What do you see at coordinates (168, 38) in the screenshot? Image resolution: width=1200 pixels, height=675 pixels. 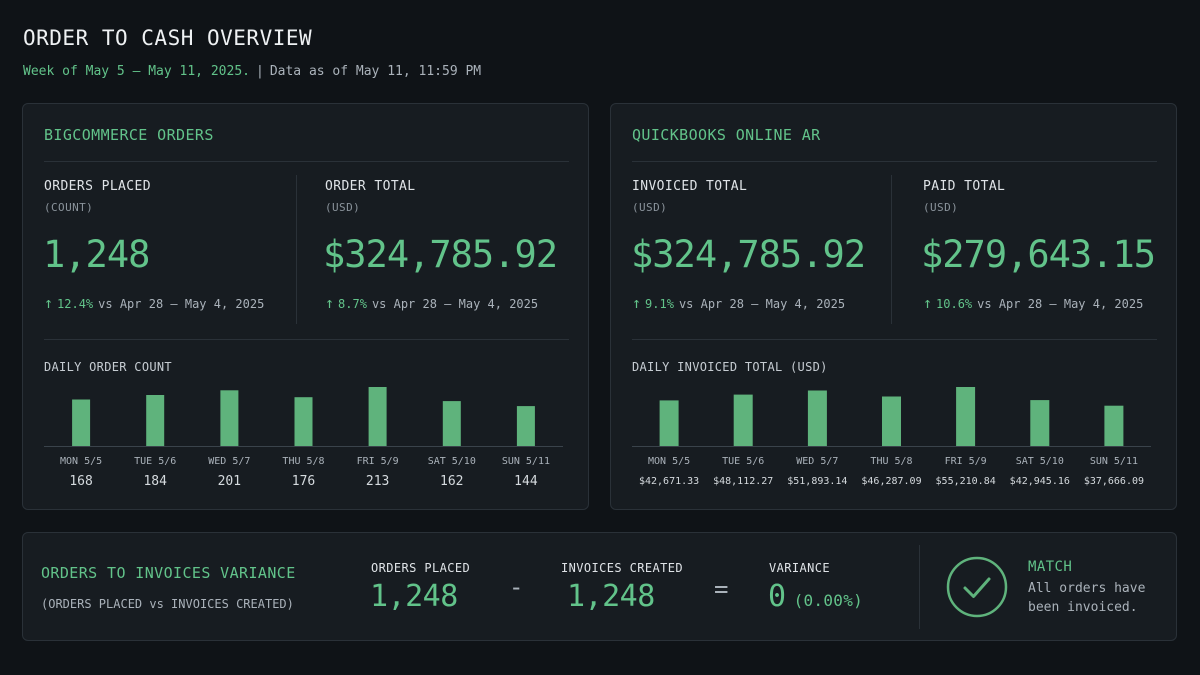 I see `page-title: ORDER TO CASH OVERVIEW` at bounding box center [168, 38].